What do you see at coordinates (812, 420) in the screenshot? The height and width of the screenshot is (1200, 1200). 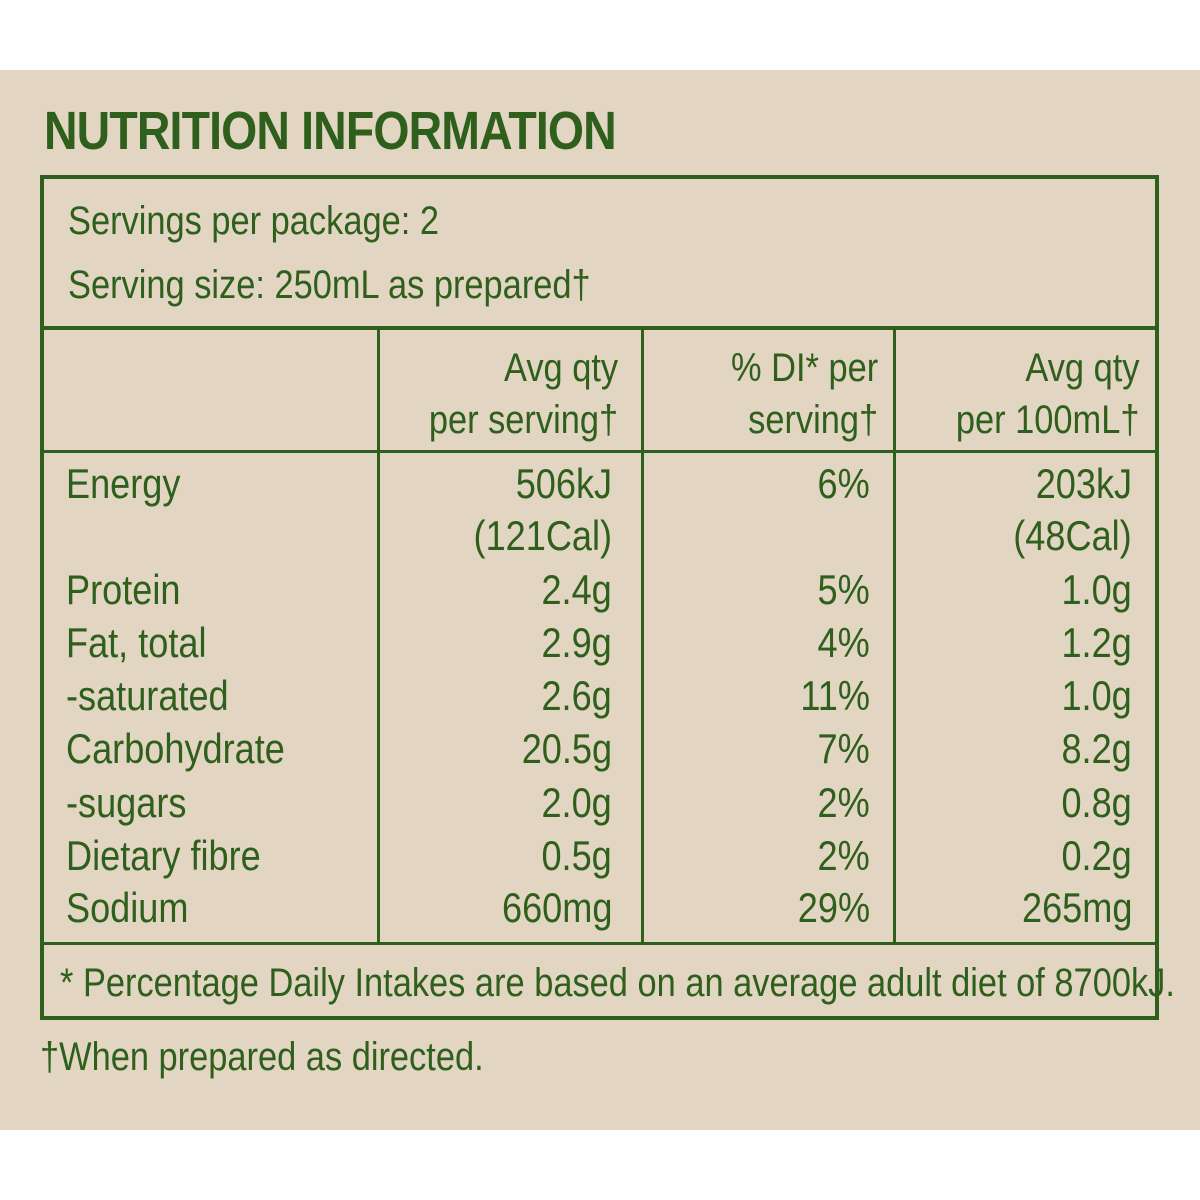 I see `header-daily-intake-line2: serving†` at bounding box center [812, 420].